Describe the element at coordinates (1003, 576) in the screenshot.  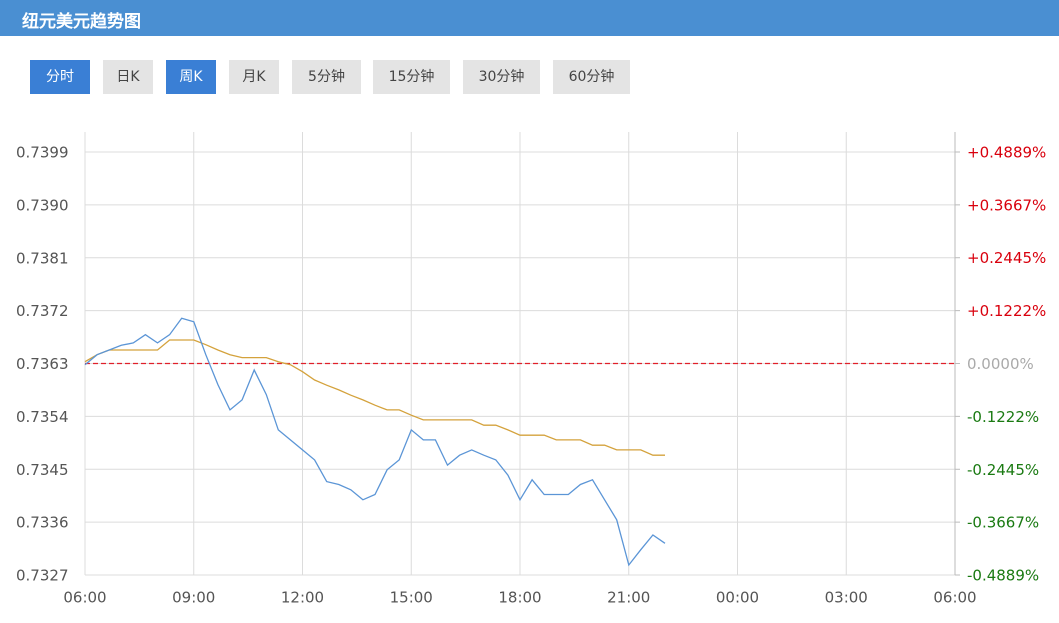
I see `y2-tick-label: -0.4889%` at that location.